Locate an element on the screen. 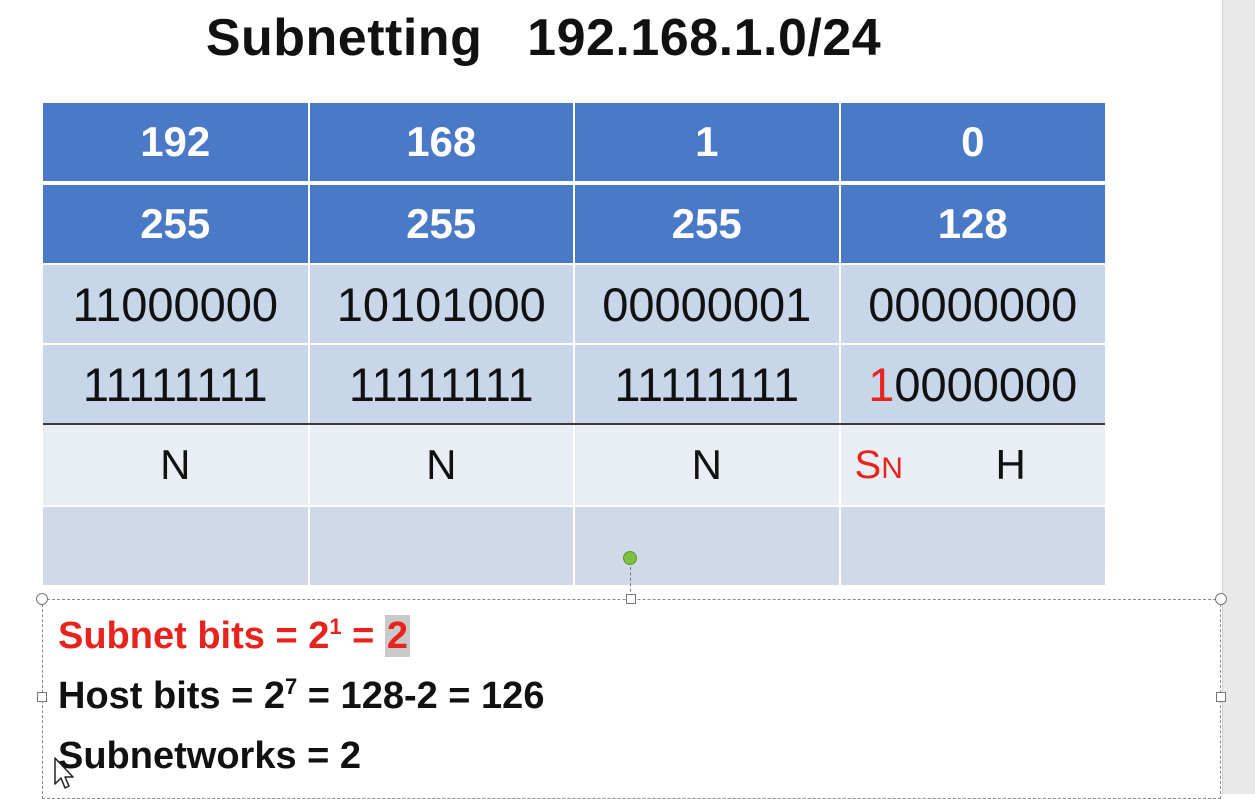  slide-pane-edge is located at coordinates (1238, 397).